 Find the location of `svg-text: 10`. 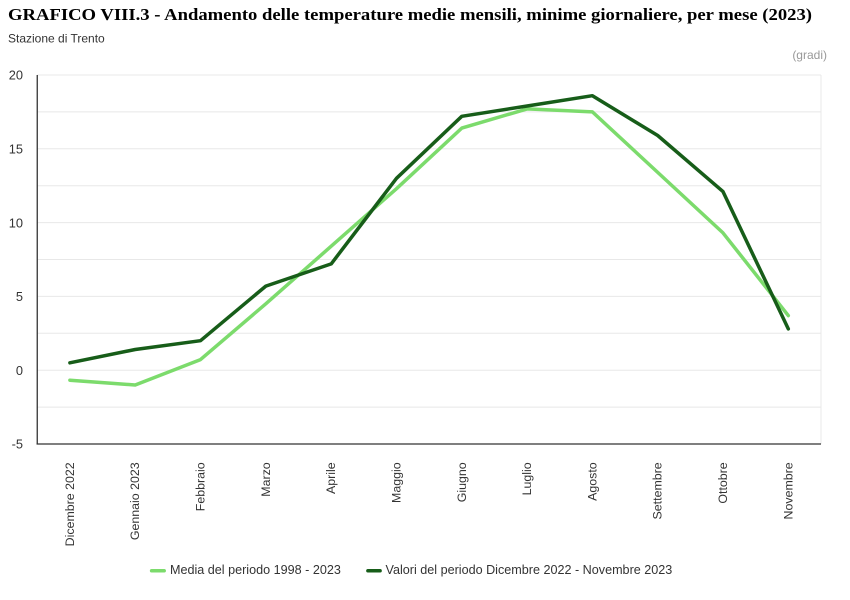

svg-text: 10 is located at coordinates (16, 222).